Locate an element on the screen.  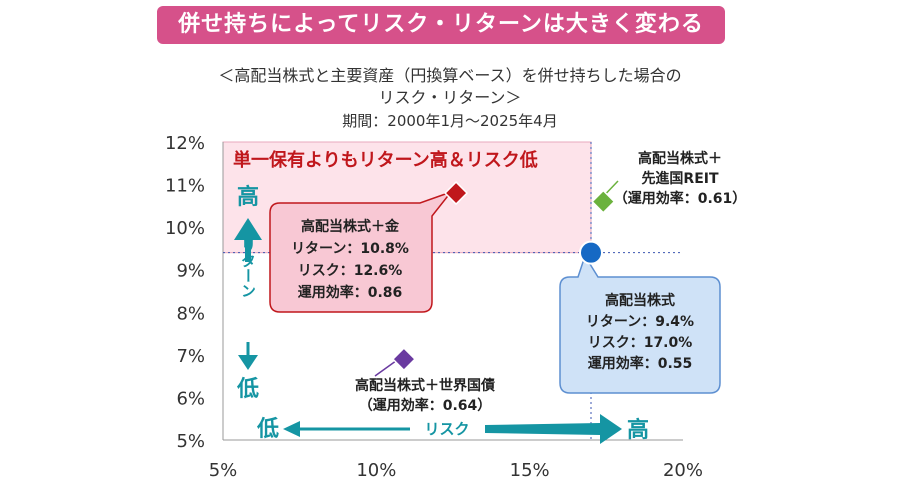
y-tick-label: 12% is located at coordinates (185, 143).